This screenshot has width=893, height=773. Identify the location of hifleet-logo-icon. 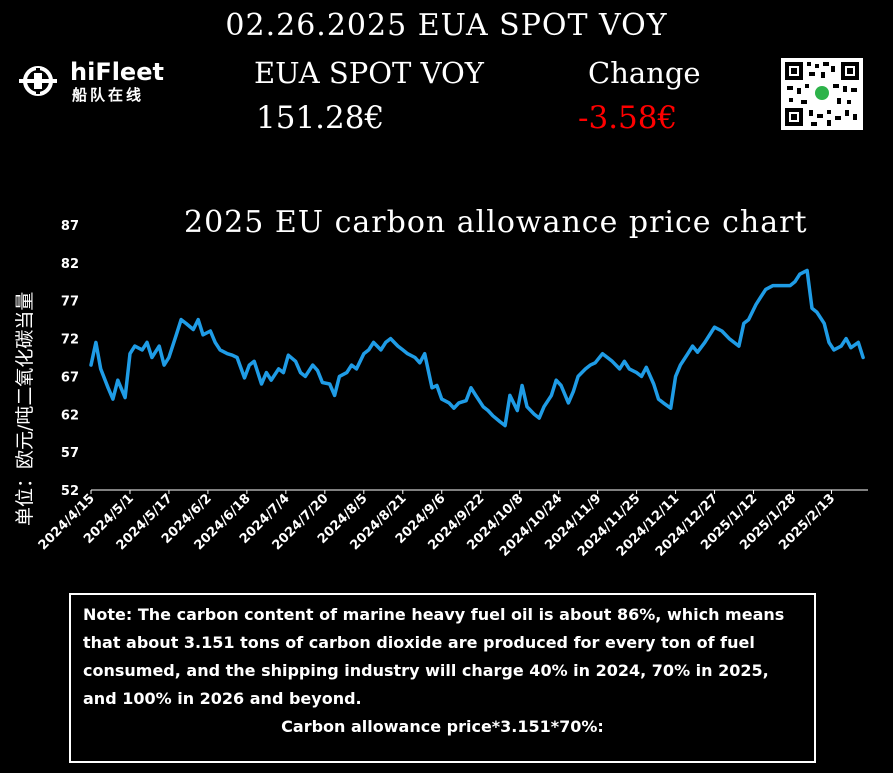
(38, 81).